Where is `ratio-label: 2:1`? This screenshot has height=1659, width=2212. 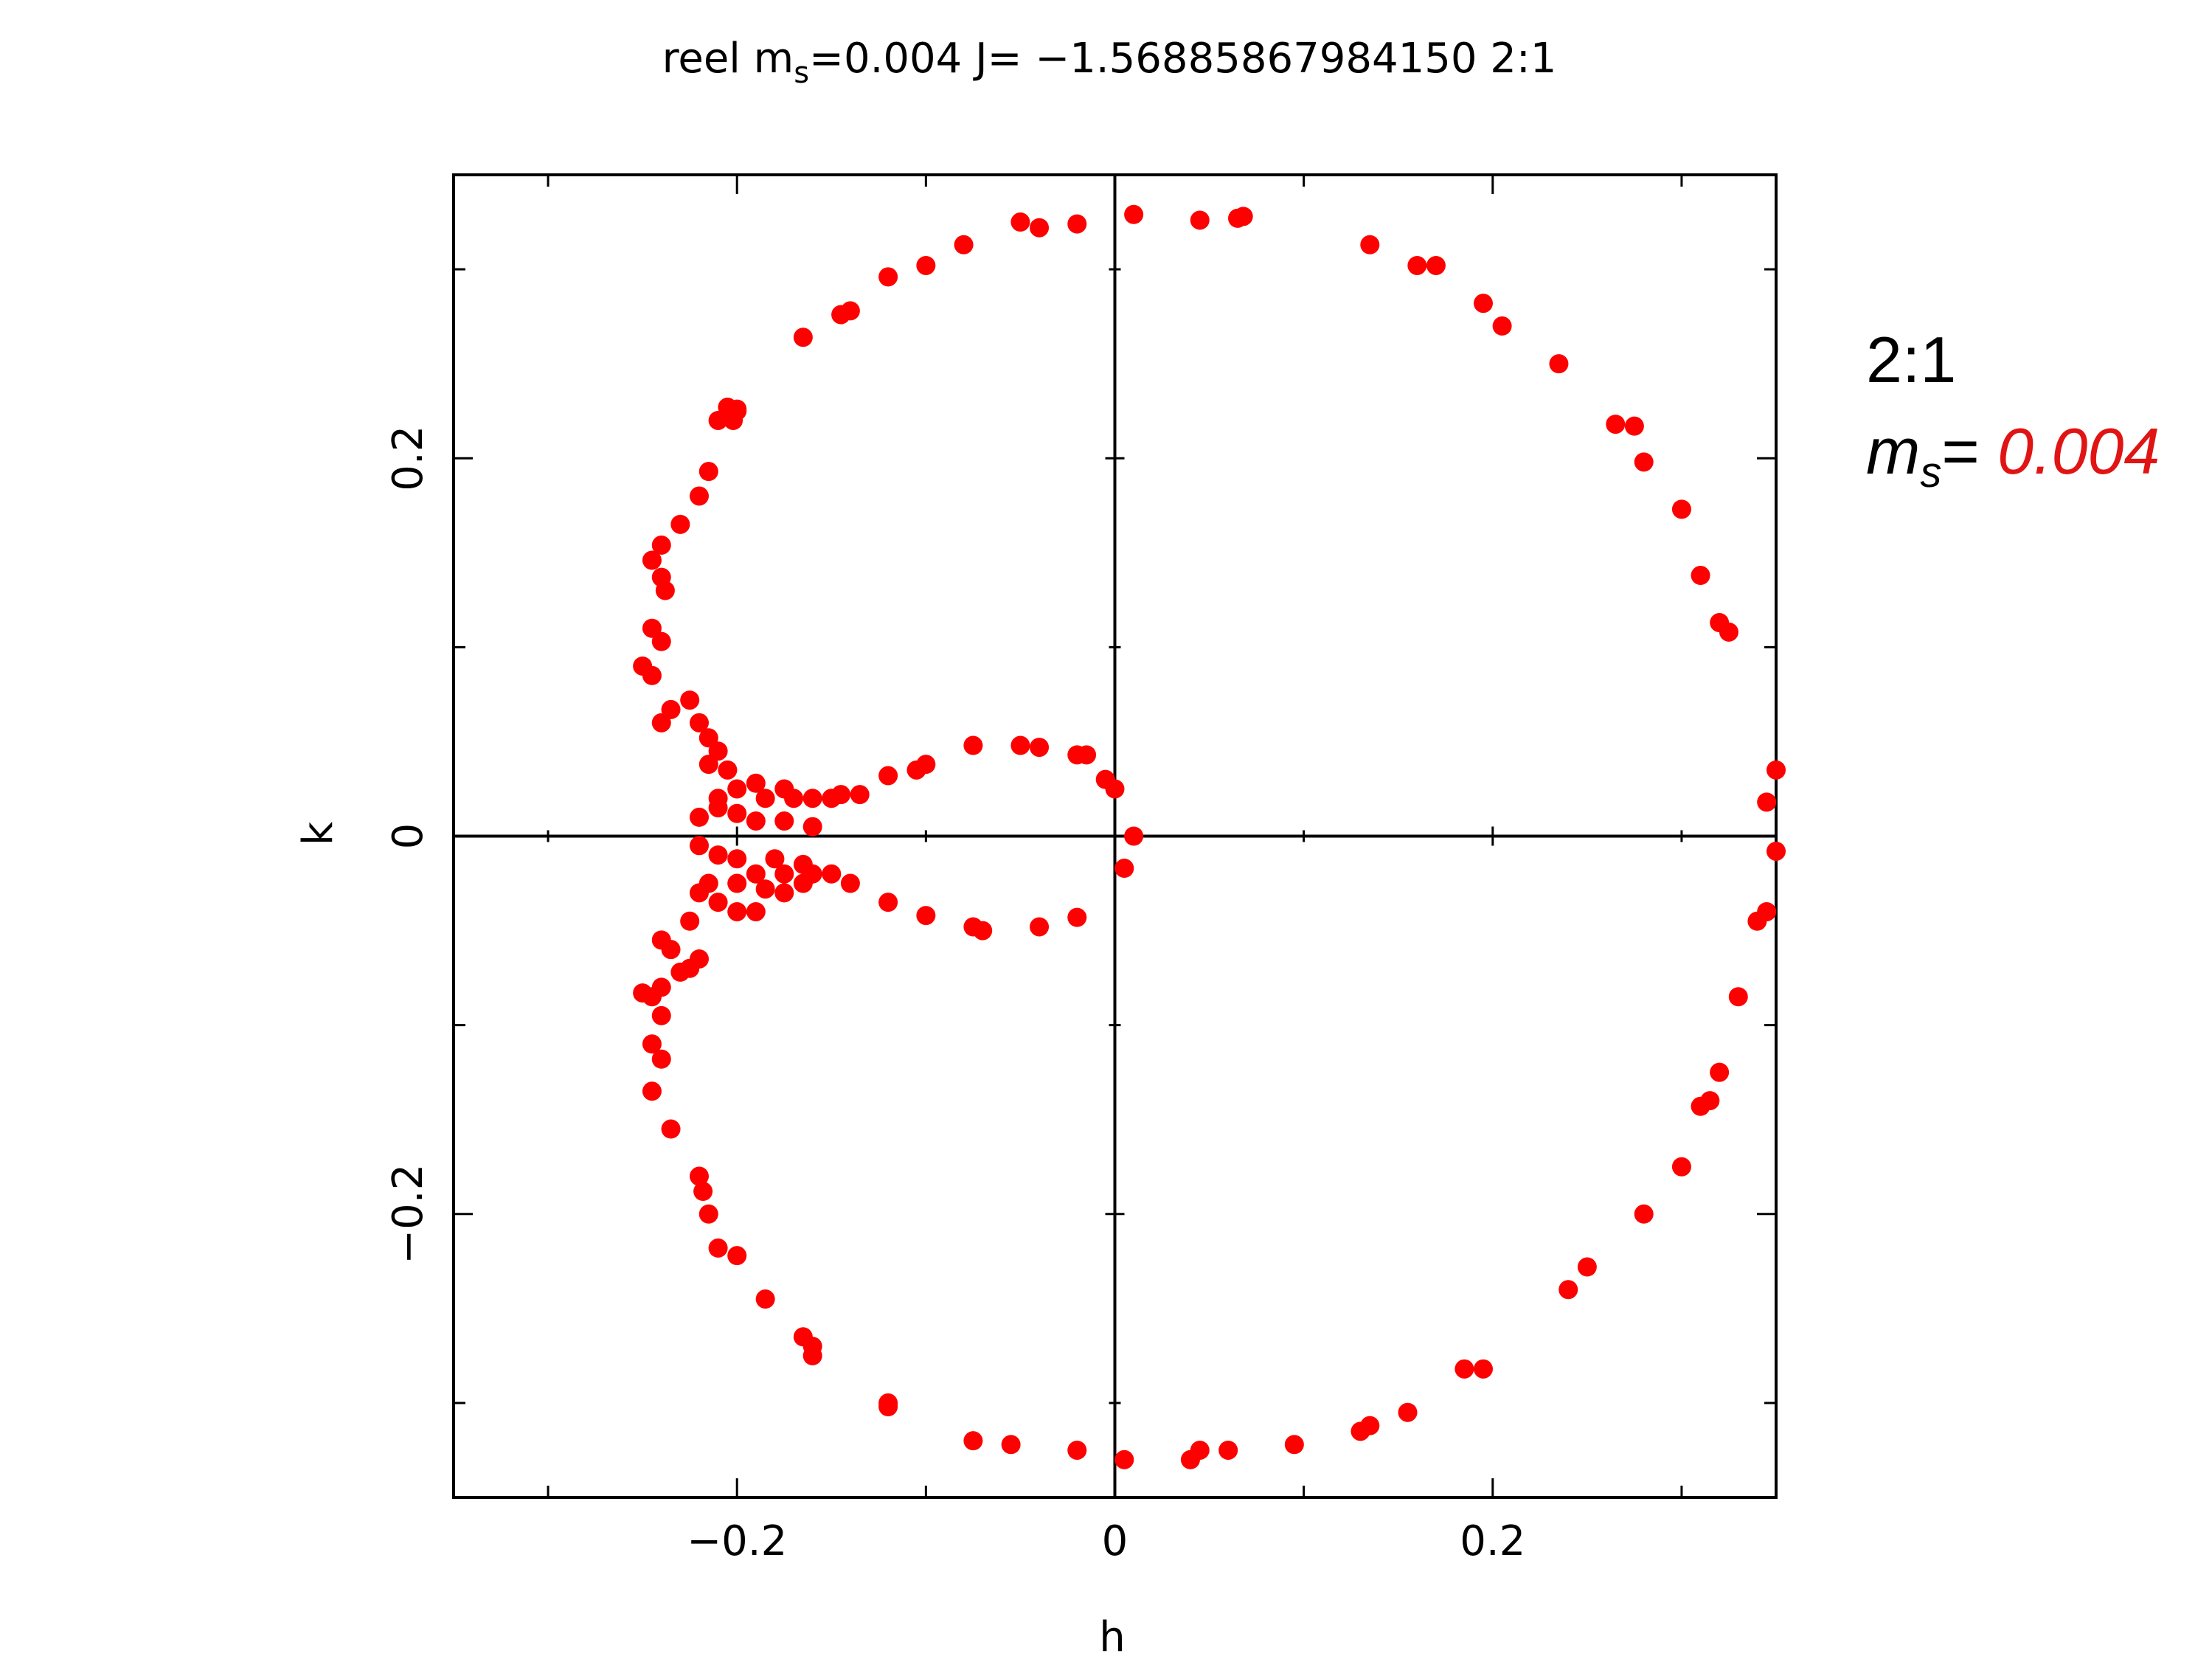 ratio-label: 2:1 is located at coordinates (1912, 359).